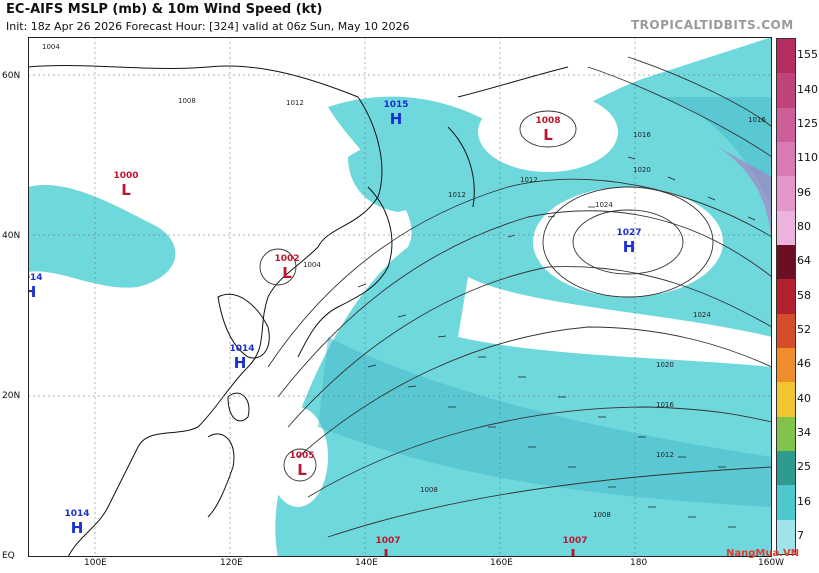  What do you see at coordinates (804, 467) in the screenshot?
I see `colorbar-label: 25` at bounding box center [804, 467].